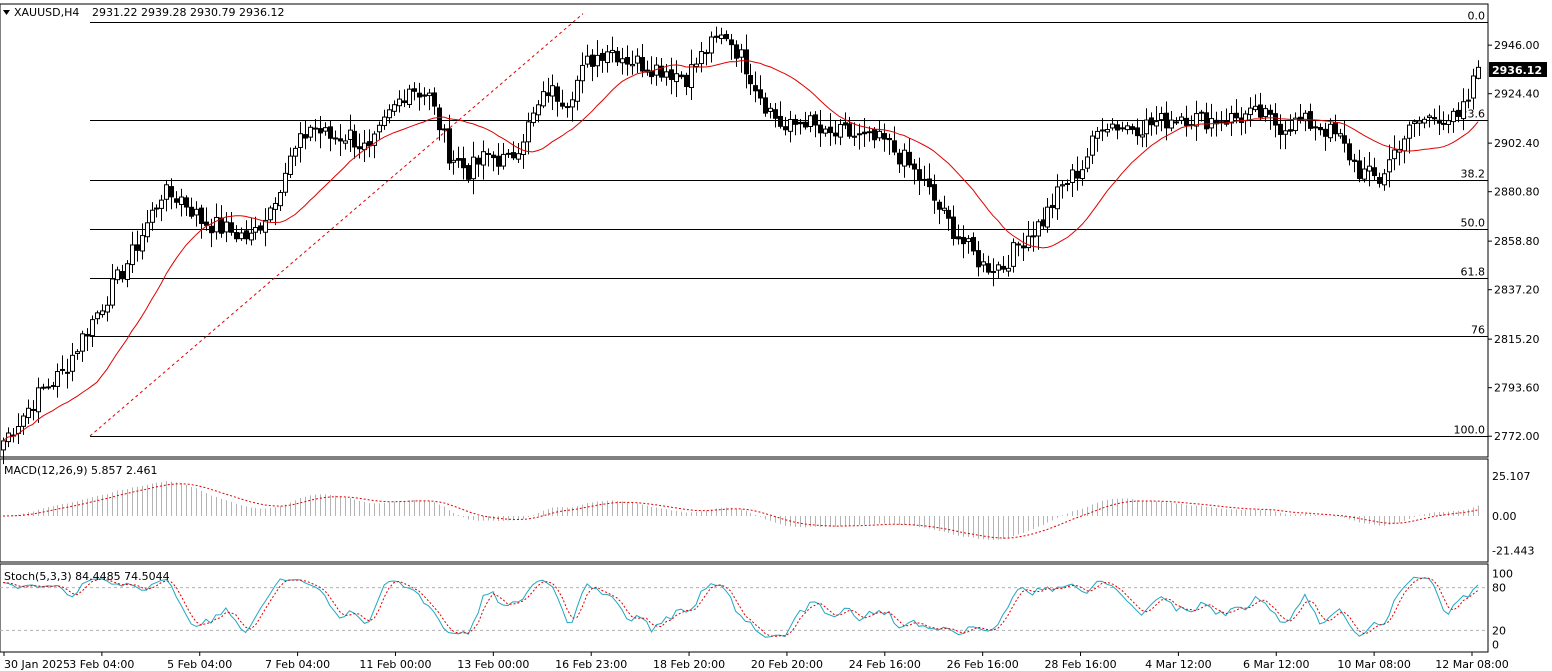 The image size is (1552, 671). I want to click on dropdown-triangle-icon, so click(6, 12).